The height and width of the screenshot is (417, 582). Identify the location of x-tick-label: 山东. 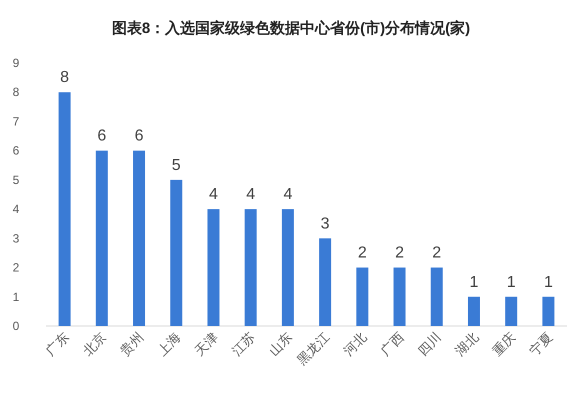
(281, 344).